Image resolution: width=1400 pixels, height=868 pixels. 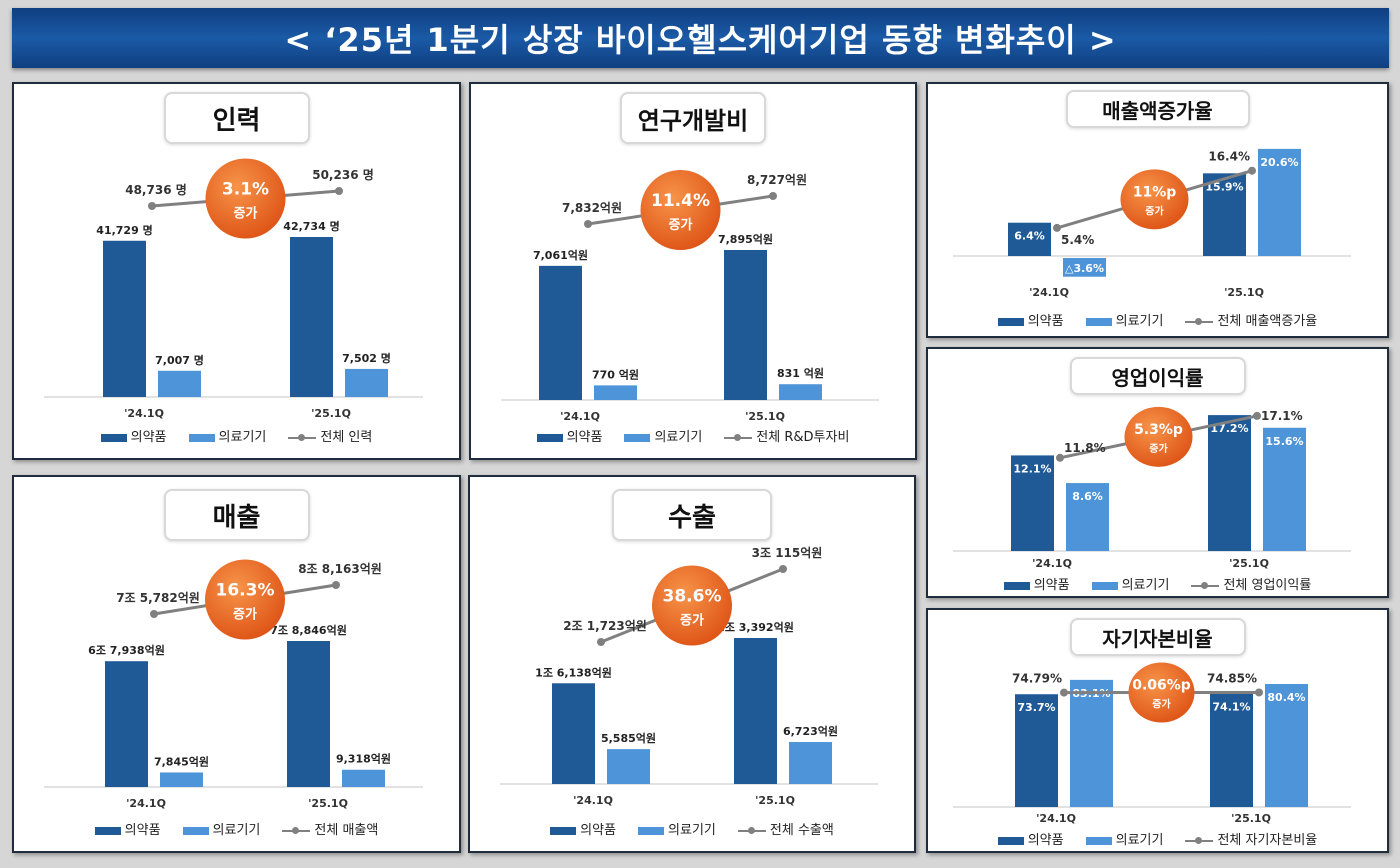 I want to click on legend-item: 전체 매출액증가율, so click(x=1251, y=321).